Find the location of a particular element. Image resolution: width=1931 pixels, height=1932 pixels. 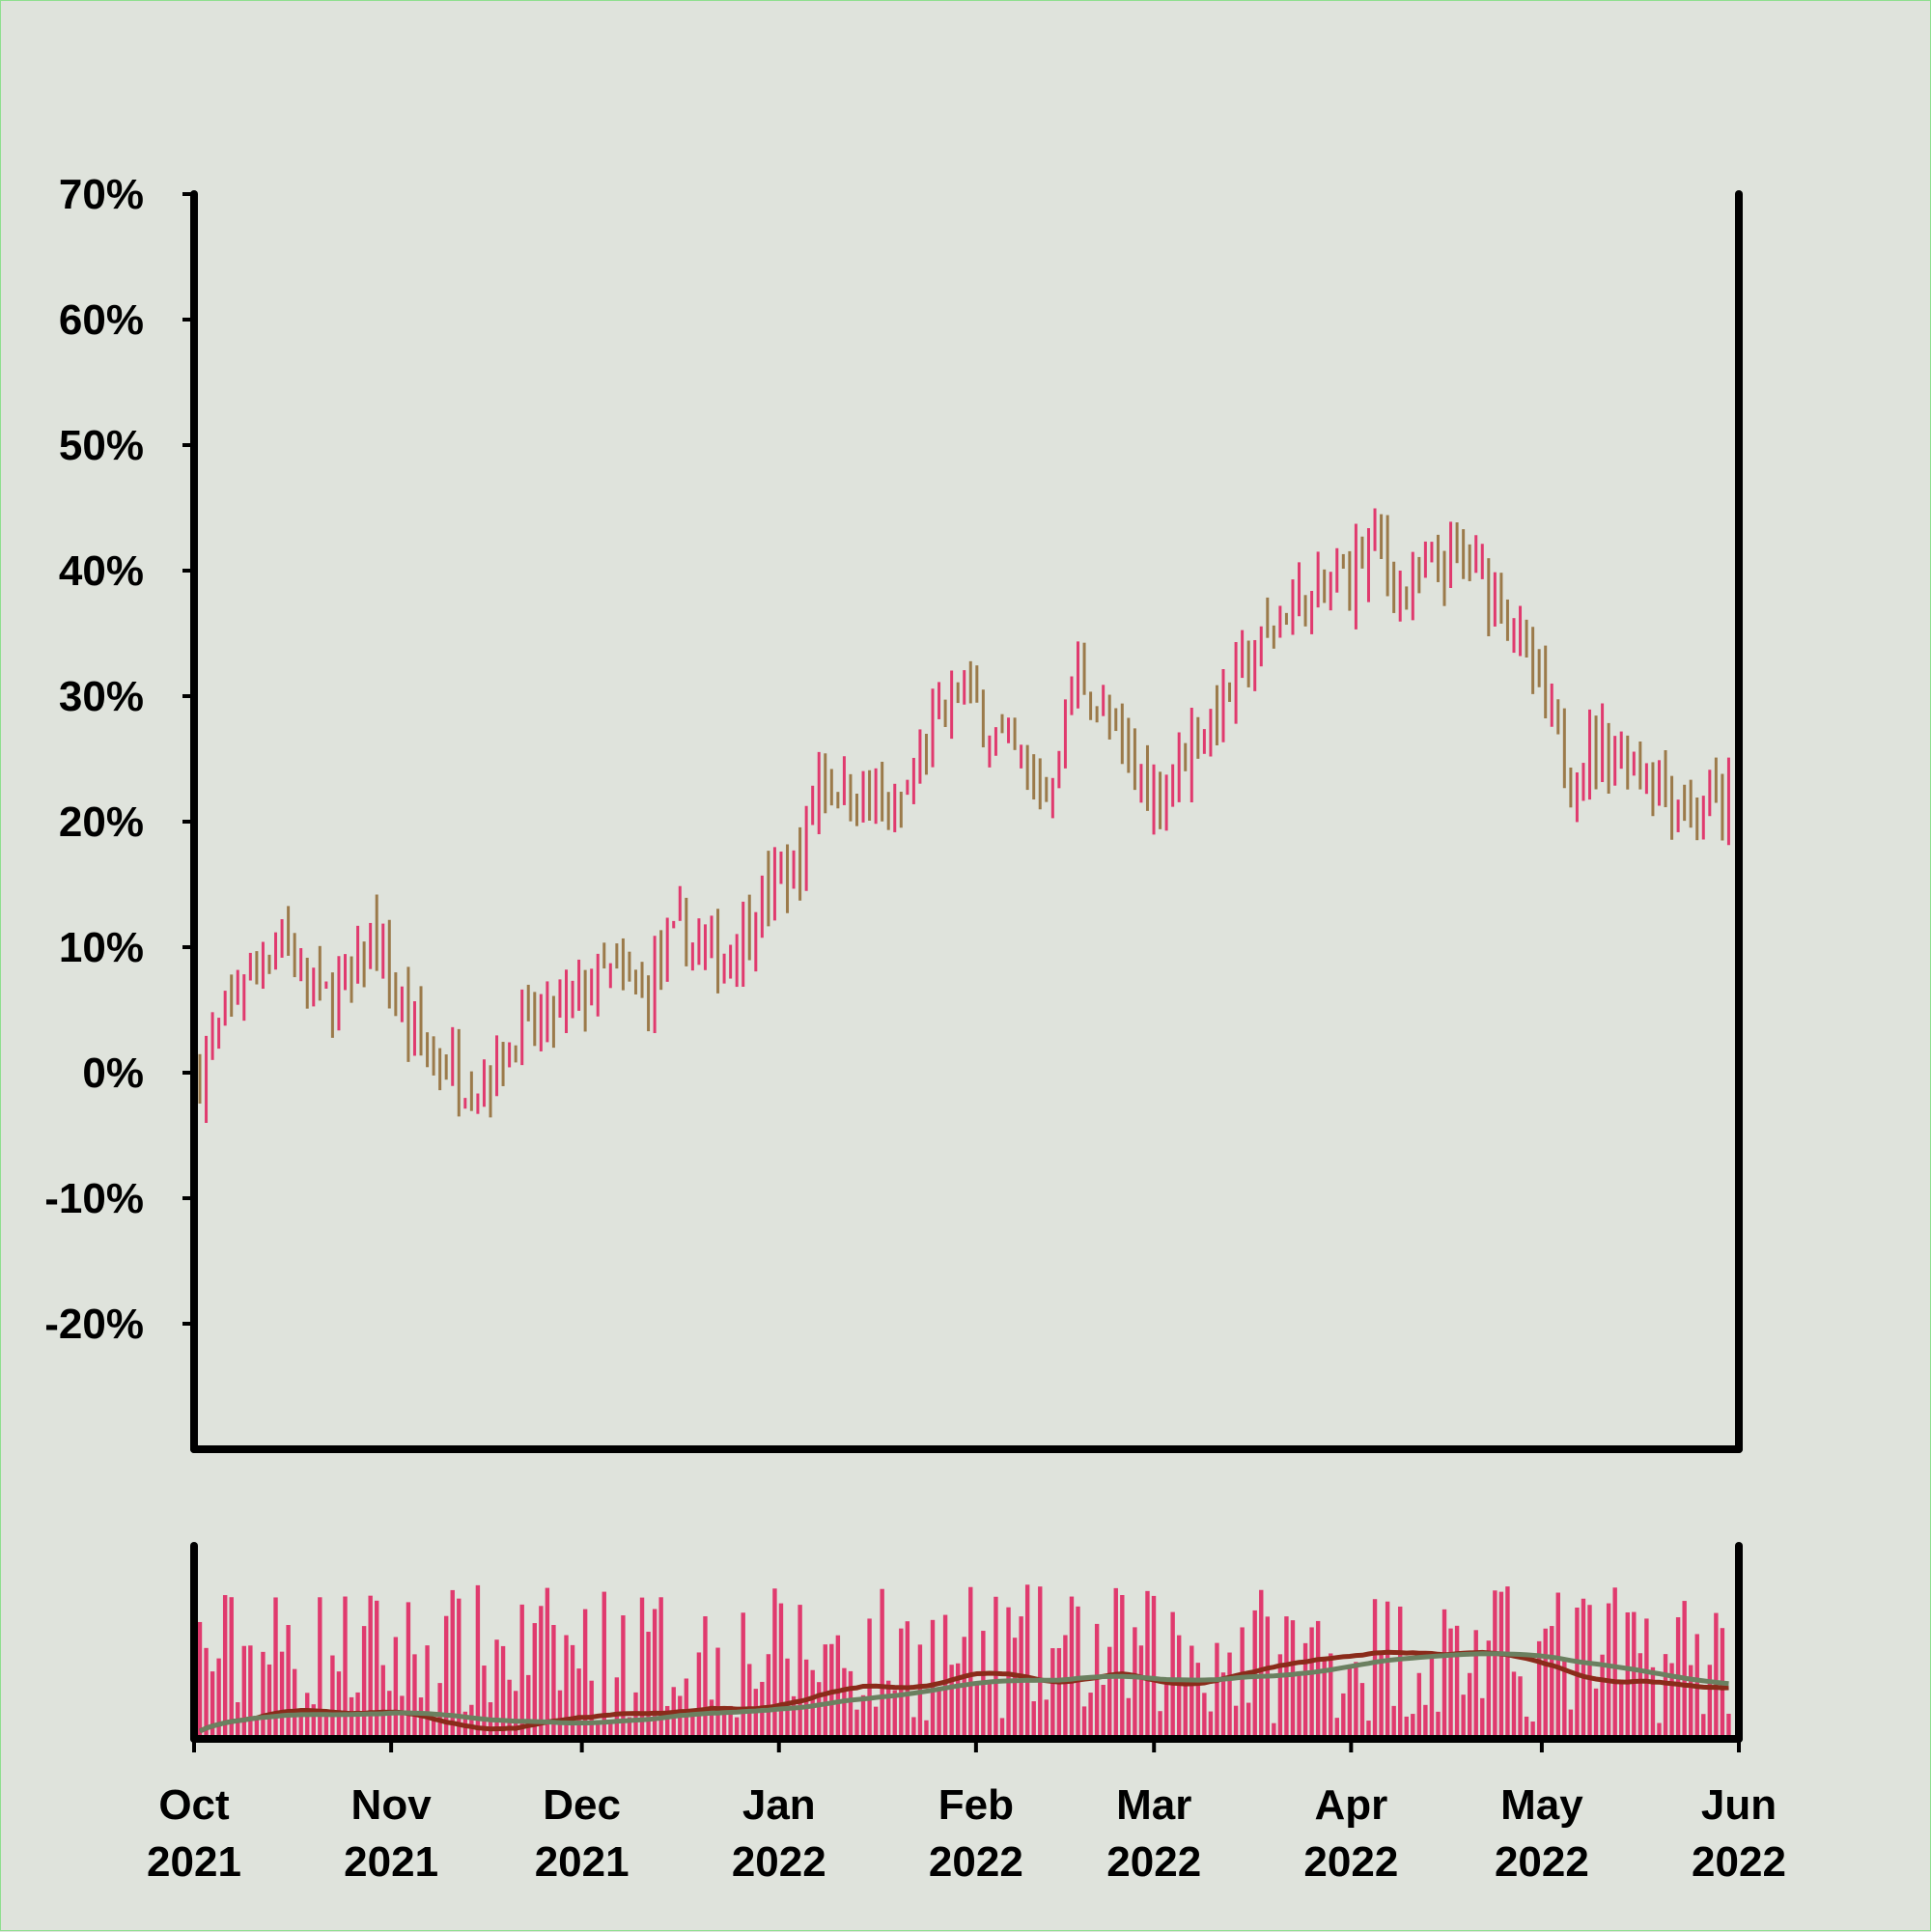

y-tick-label: 10% is located at coordinates (101, 948).